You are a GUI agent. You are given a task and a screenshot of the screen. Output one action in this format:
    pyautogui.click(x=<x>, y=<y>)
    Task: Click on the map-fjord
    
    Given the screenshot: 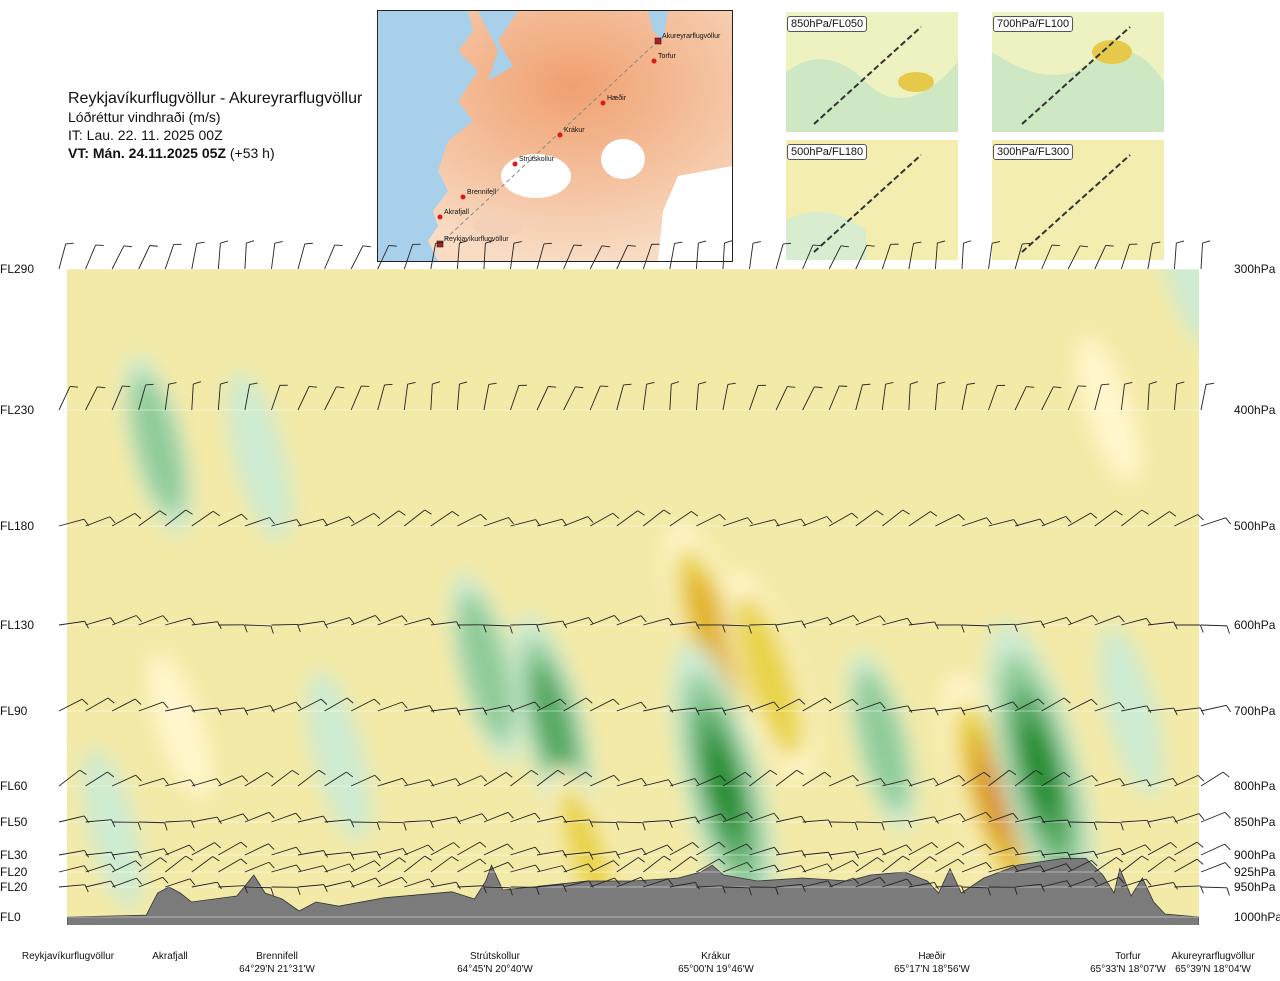 What is the action you would take?
    pyautogui.click(x=498, y=46)
    